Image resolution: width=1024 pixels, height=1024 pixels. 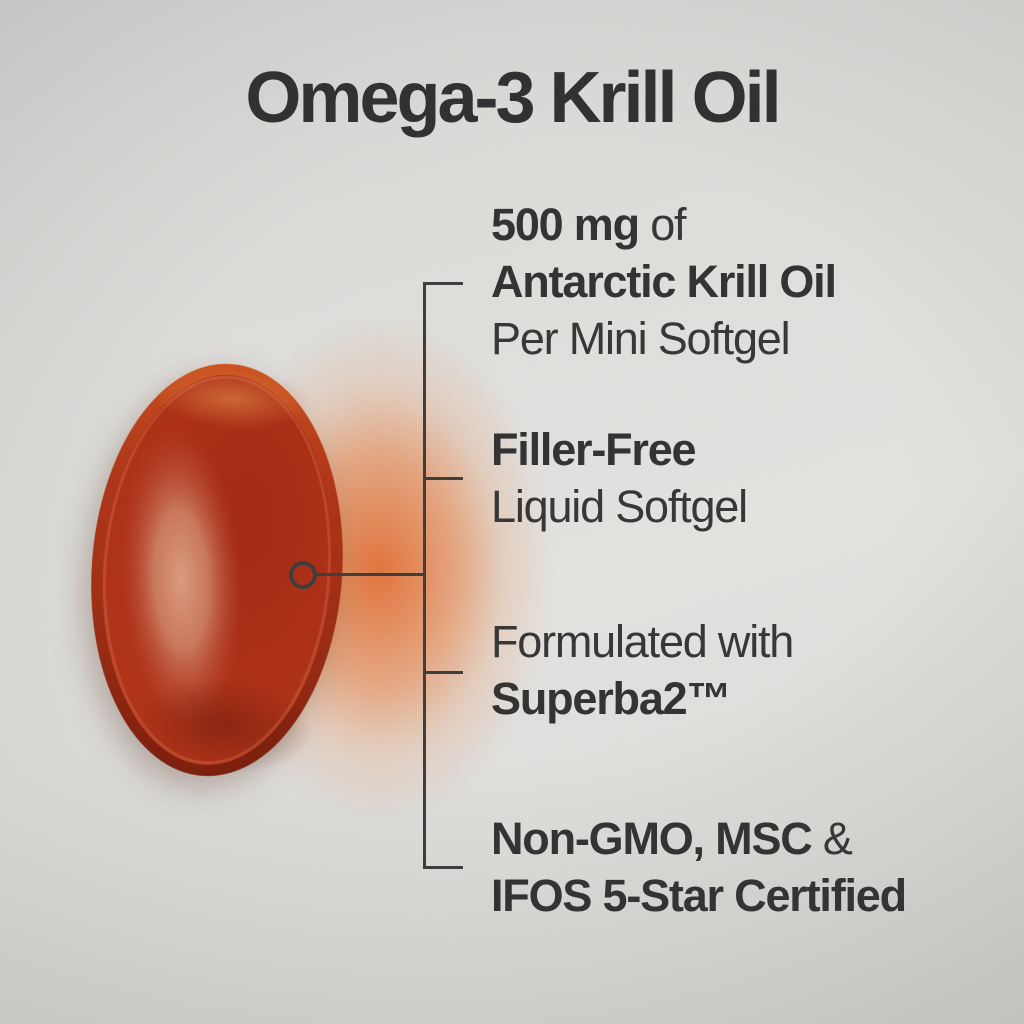 I want to click on callout-text-strong: 500 mg, so click(x=565, y=224).